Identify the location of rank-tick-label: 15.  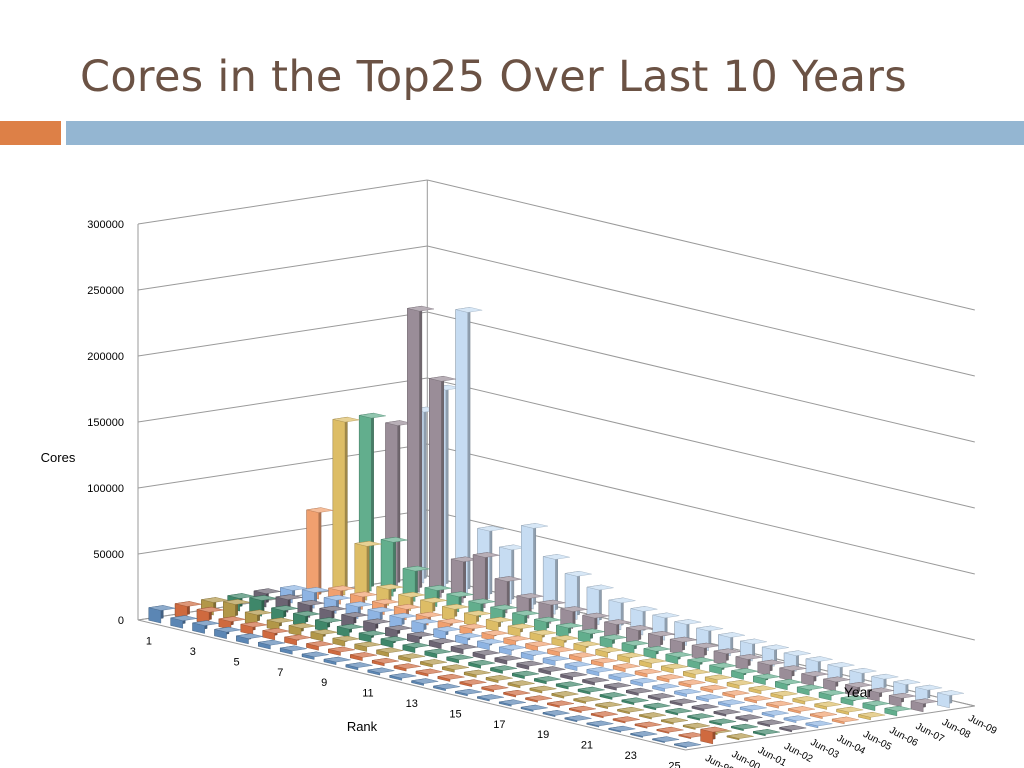
(455, 714).